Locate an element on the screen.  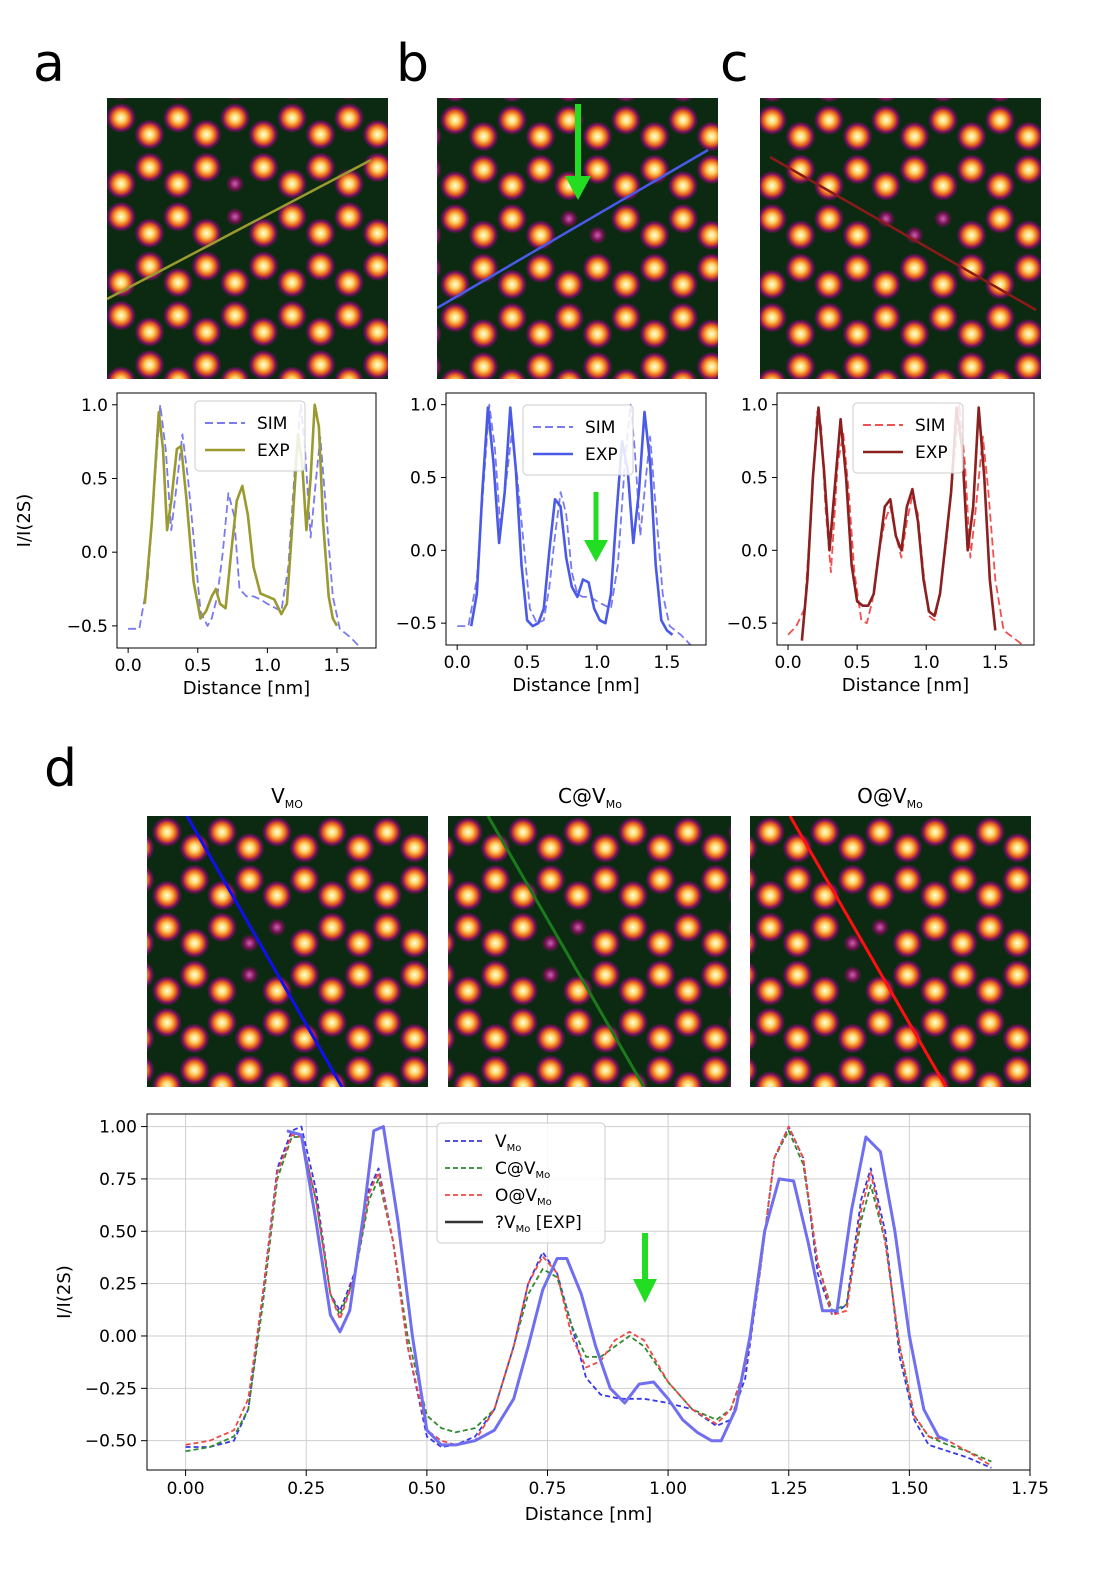
y-tick-label: −0.50 is located at coordinates (111, 1442).